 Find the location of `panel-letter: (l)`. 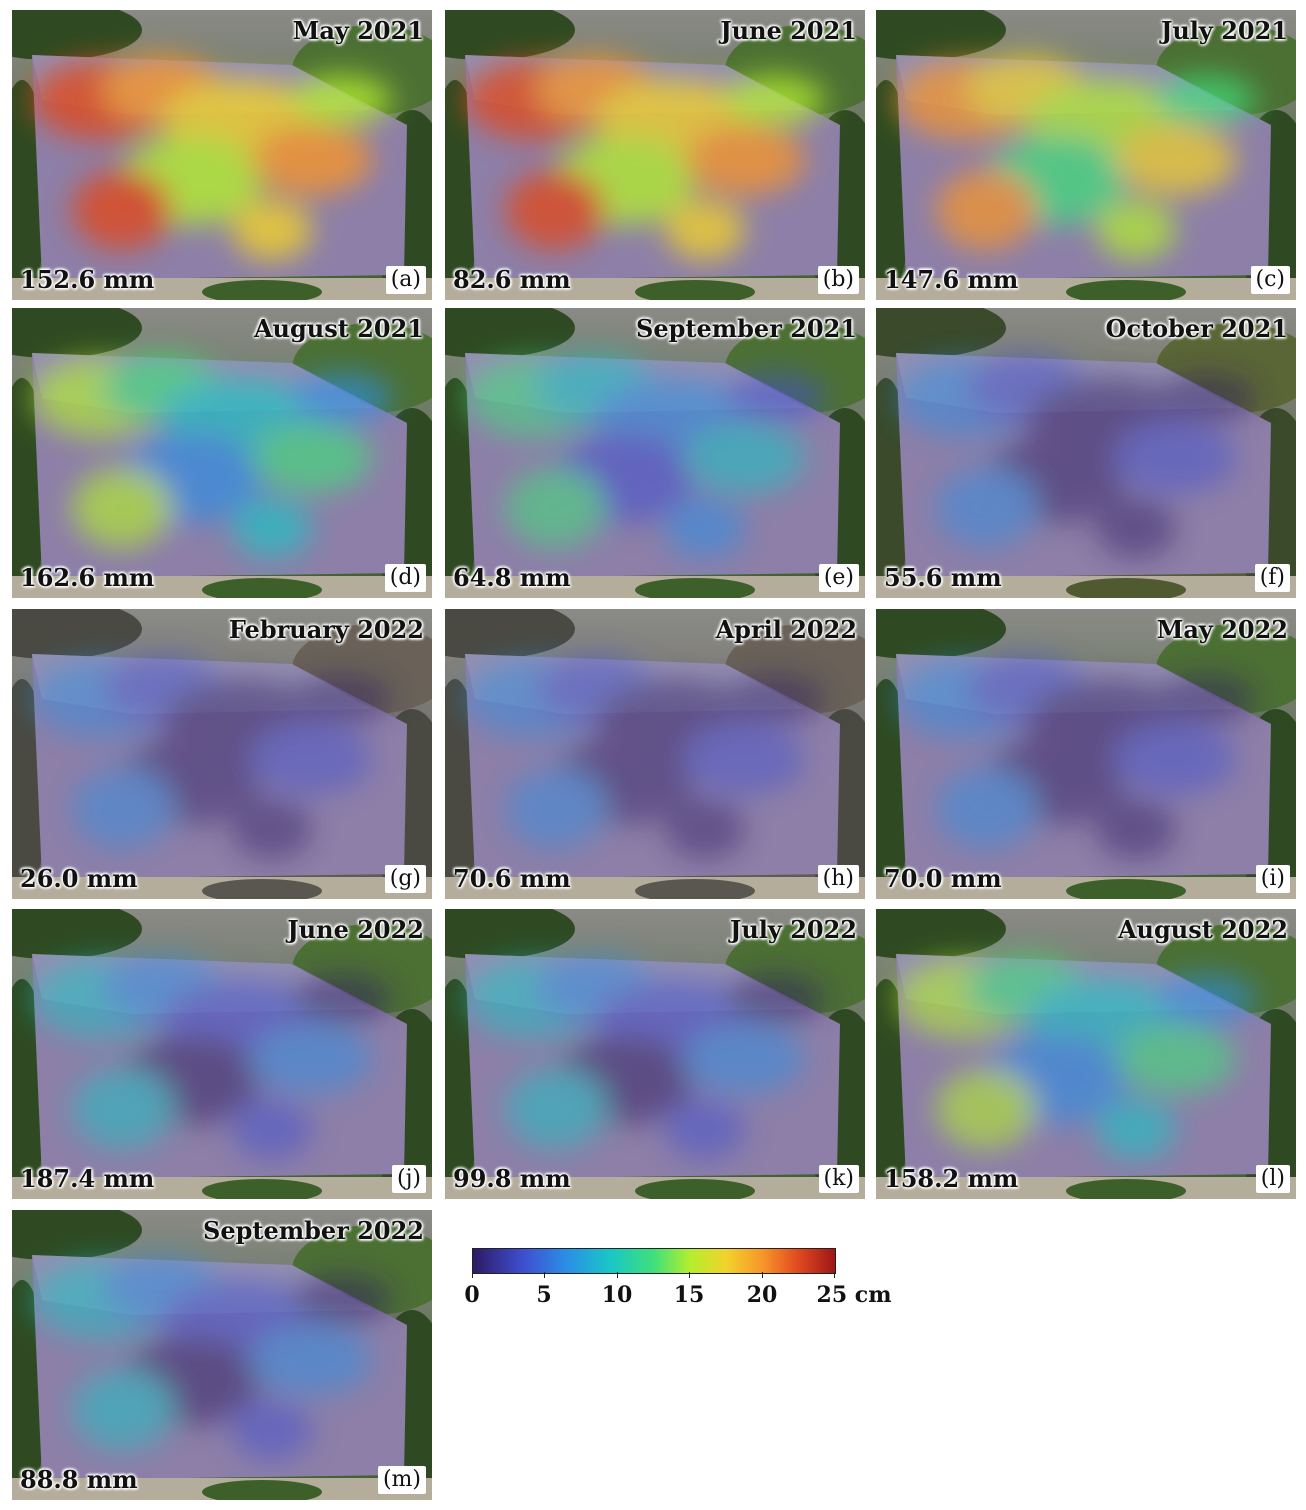

panel-letter: (l) is located at coordinates (1272, 1179).